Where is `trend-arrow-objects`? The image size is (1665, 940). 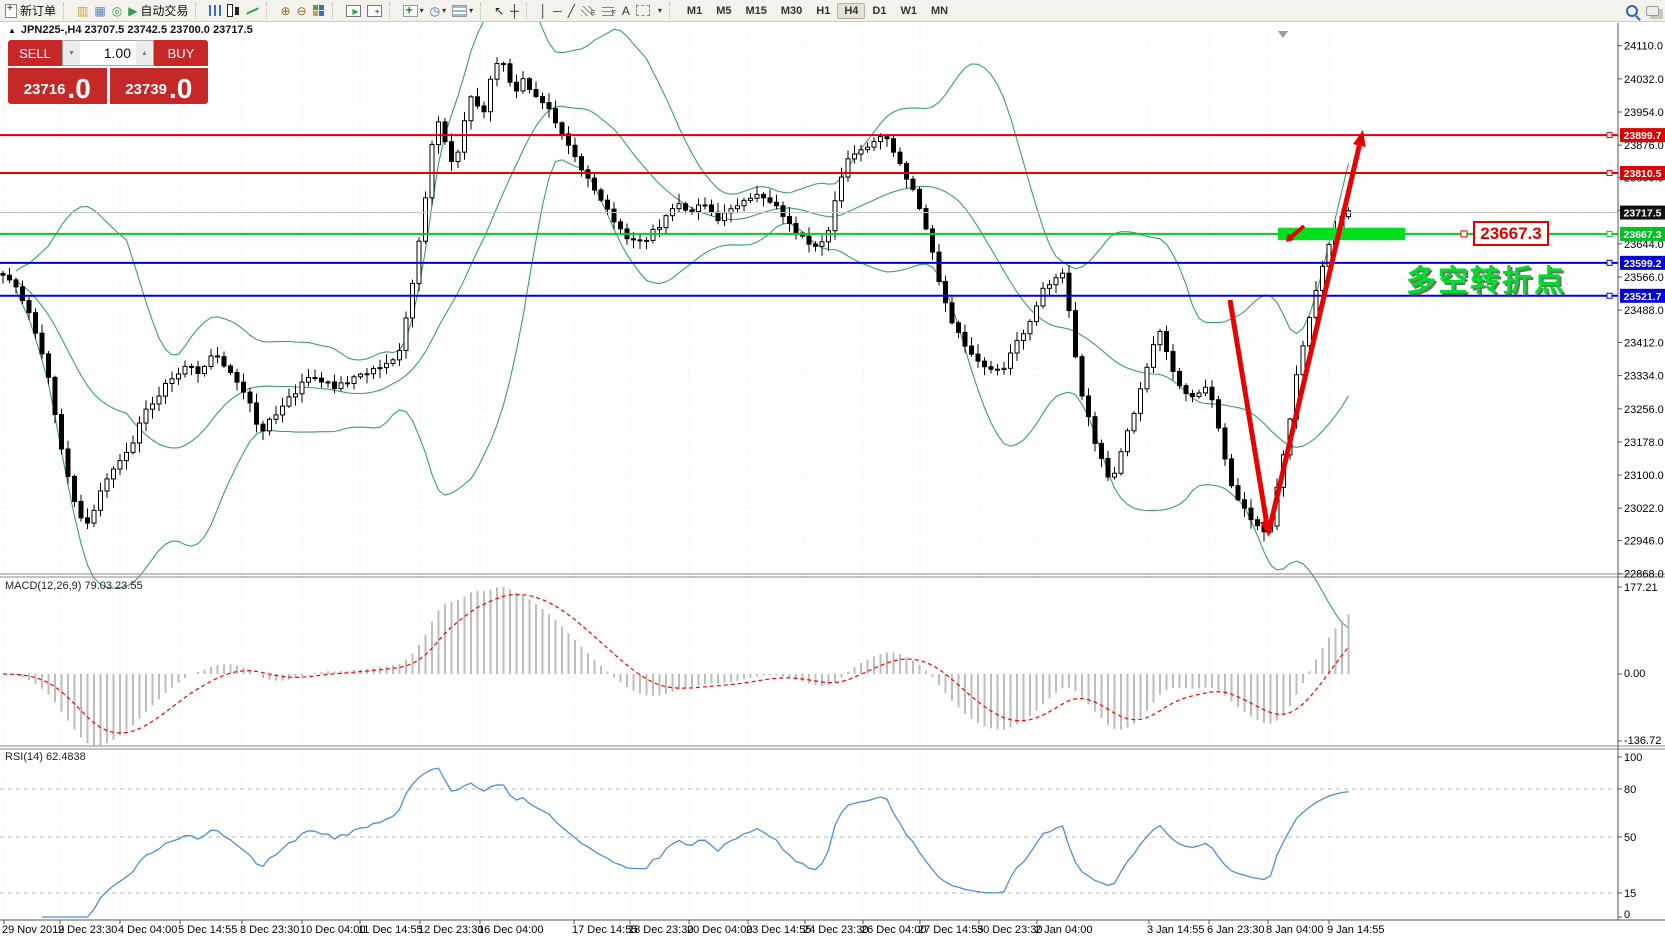
trend-arrow-objects is located at coordinates (1296, 333).